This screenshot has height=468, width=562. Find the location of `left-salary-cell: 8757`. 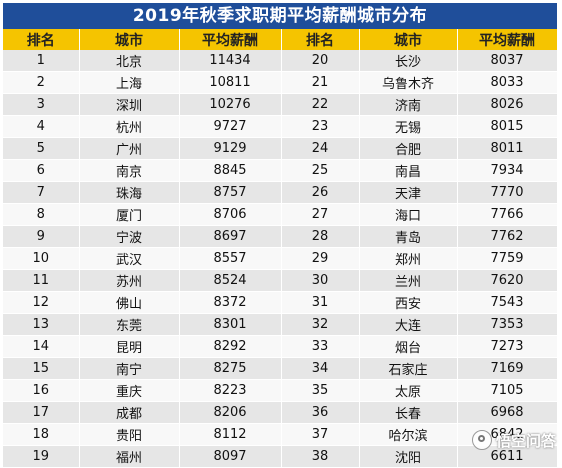

left-salary-cell: 8757 is located at coordinates (230, 193).